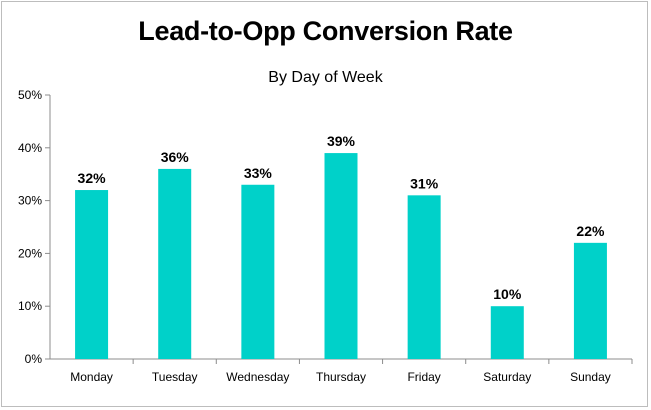 Image resolution: width=651 pixels, height=410 pixels. I want to click on data-label-friday: 31%, so click(424, 183).